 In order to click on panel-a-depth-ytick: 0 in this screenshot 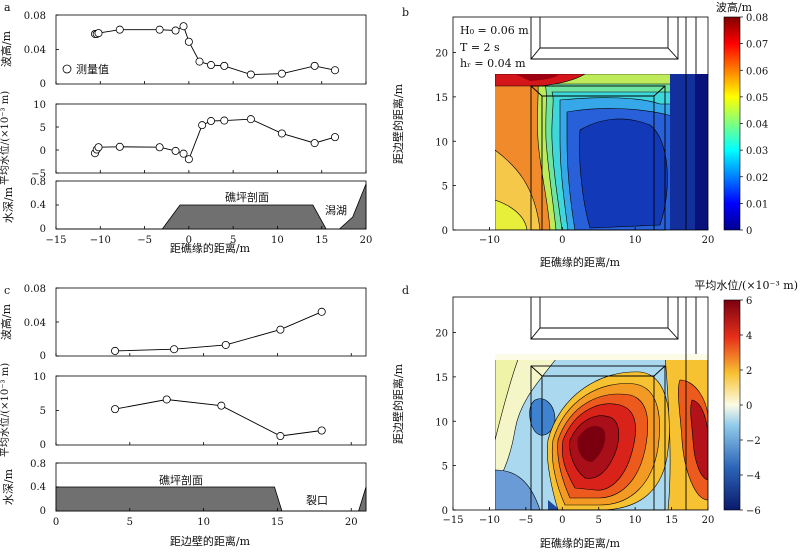, I will do `click(43, 229)`.